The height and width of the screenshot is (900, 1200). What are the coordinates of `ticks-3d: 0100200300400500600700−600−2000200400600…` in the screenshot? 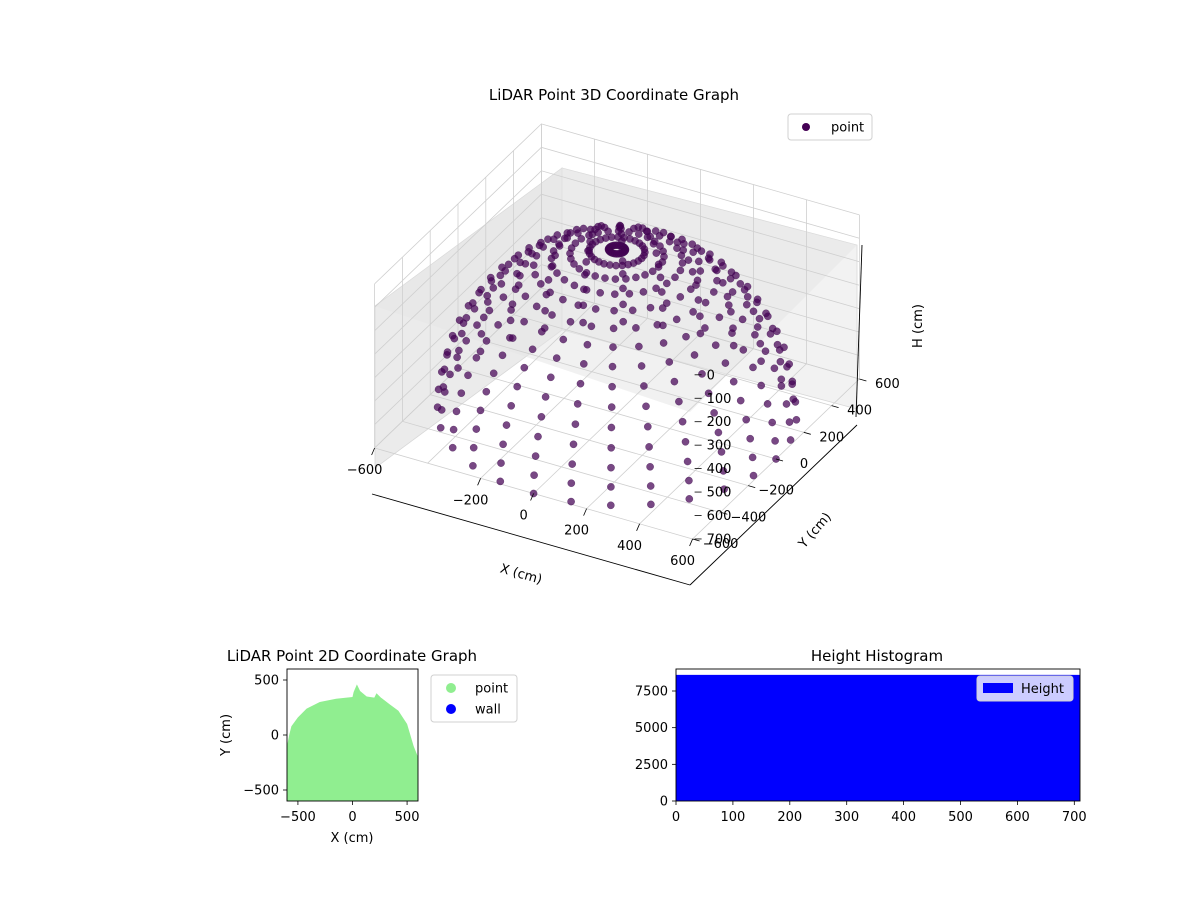 It's located at (623, 468).